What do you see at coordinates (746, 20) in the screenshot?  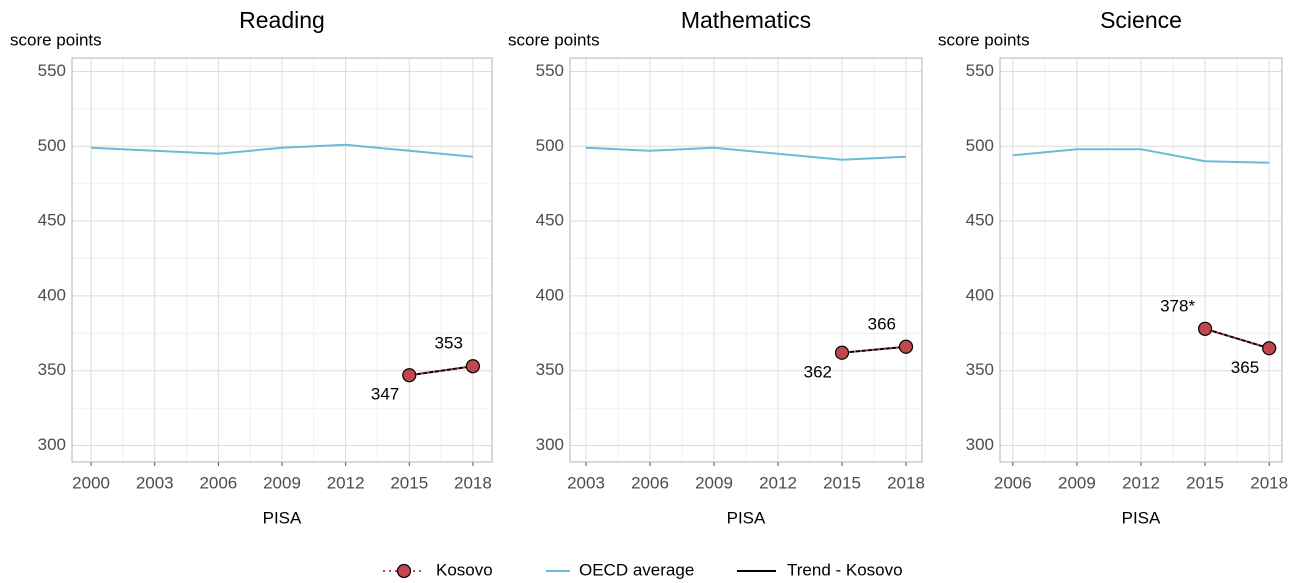 I see `chart-title: Mathematics` at bounding box center [746, 20].